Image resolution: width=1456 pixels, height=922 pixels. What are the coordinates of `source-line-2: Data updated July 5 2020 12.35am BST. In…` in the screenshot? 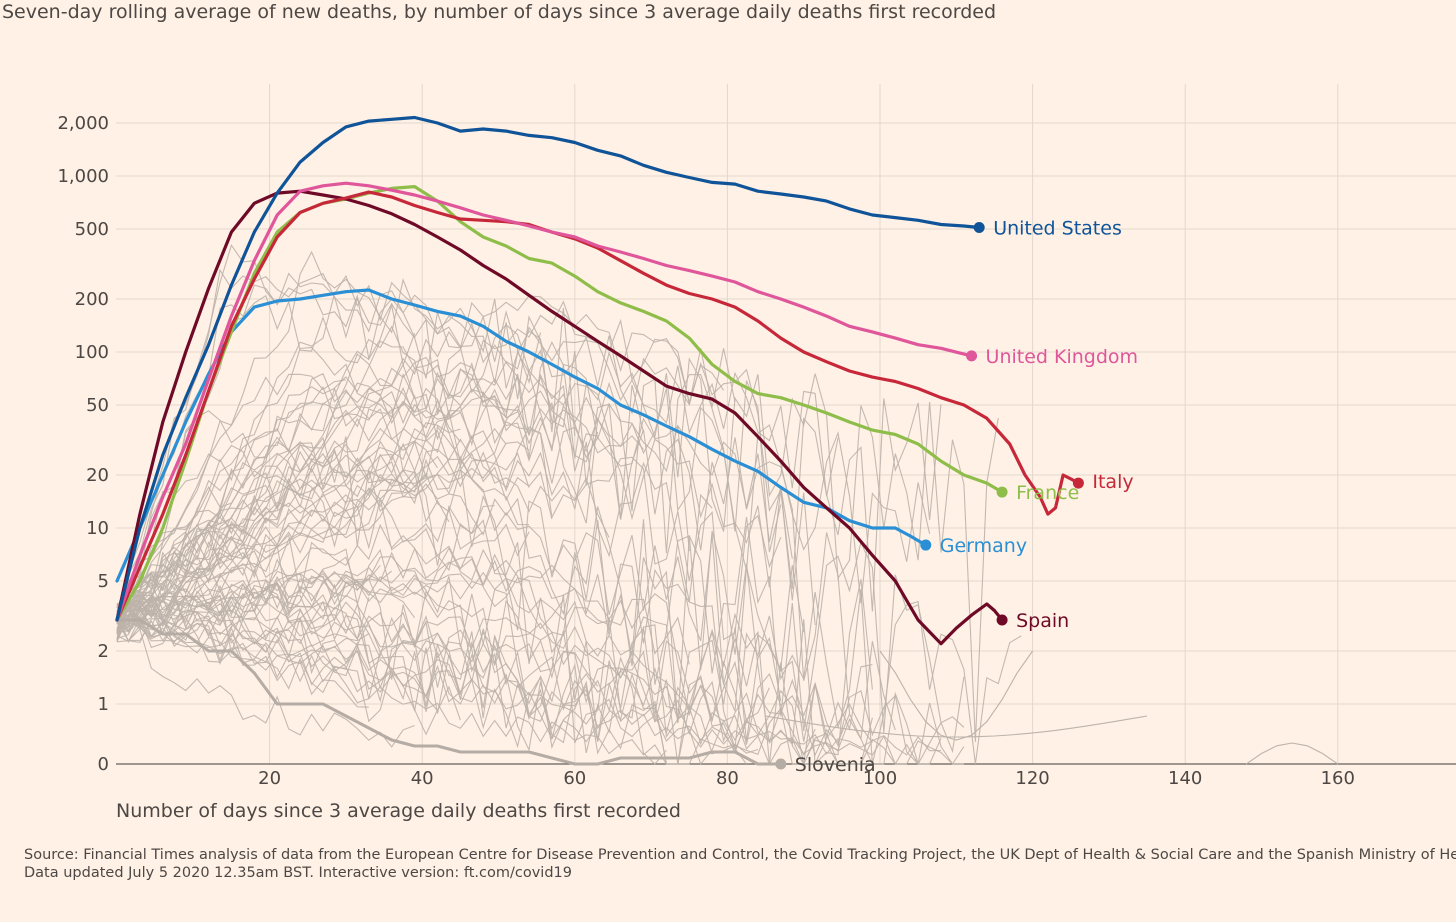 It's located at (298, 873).